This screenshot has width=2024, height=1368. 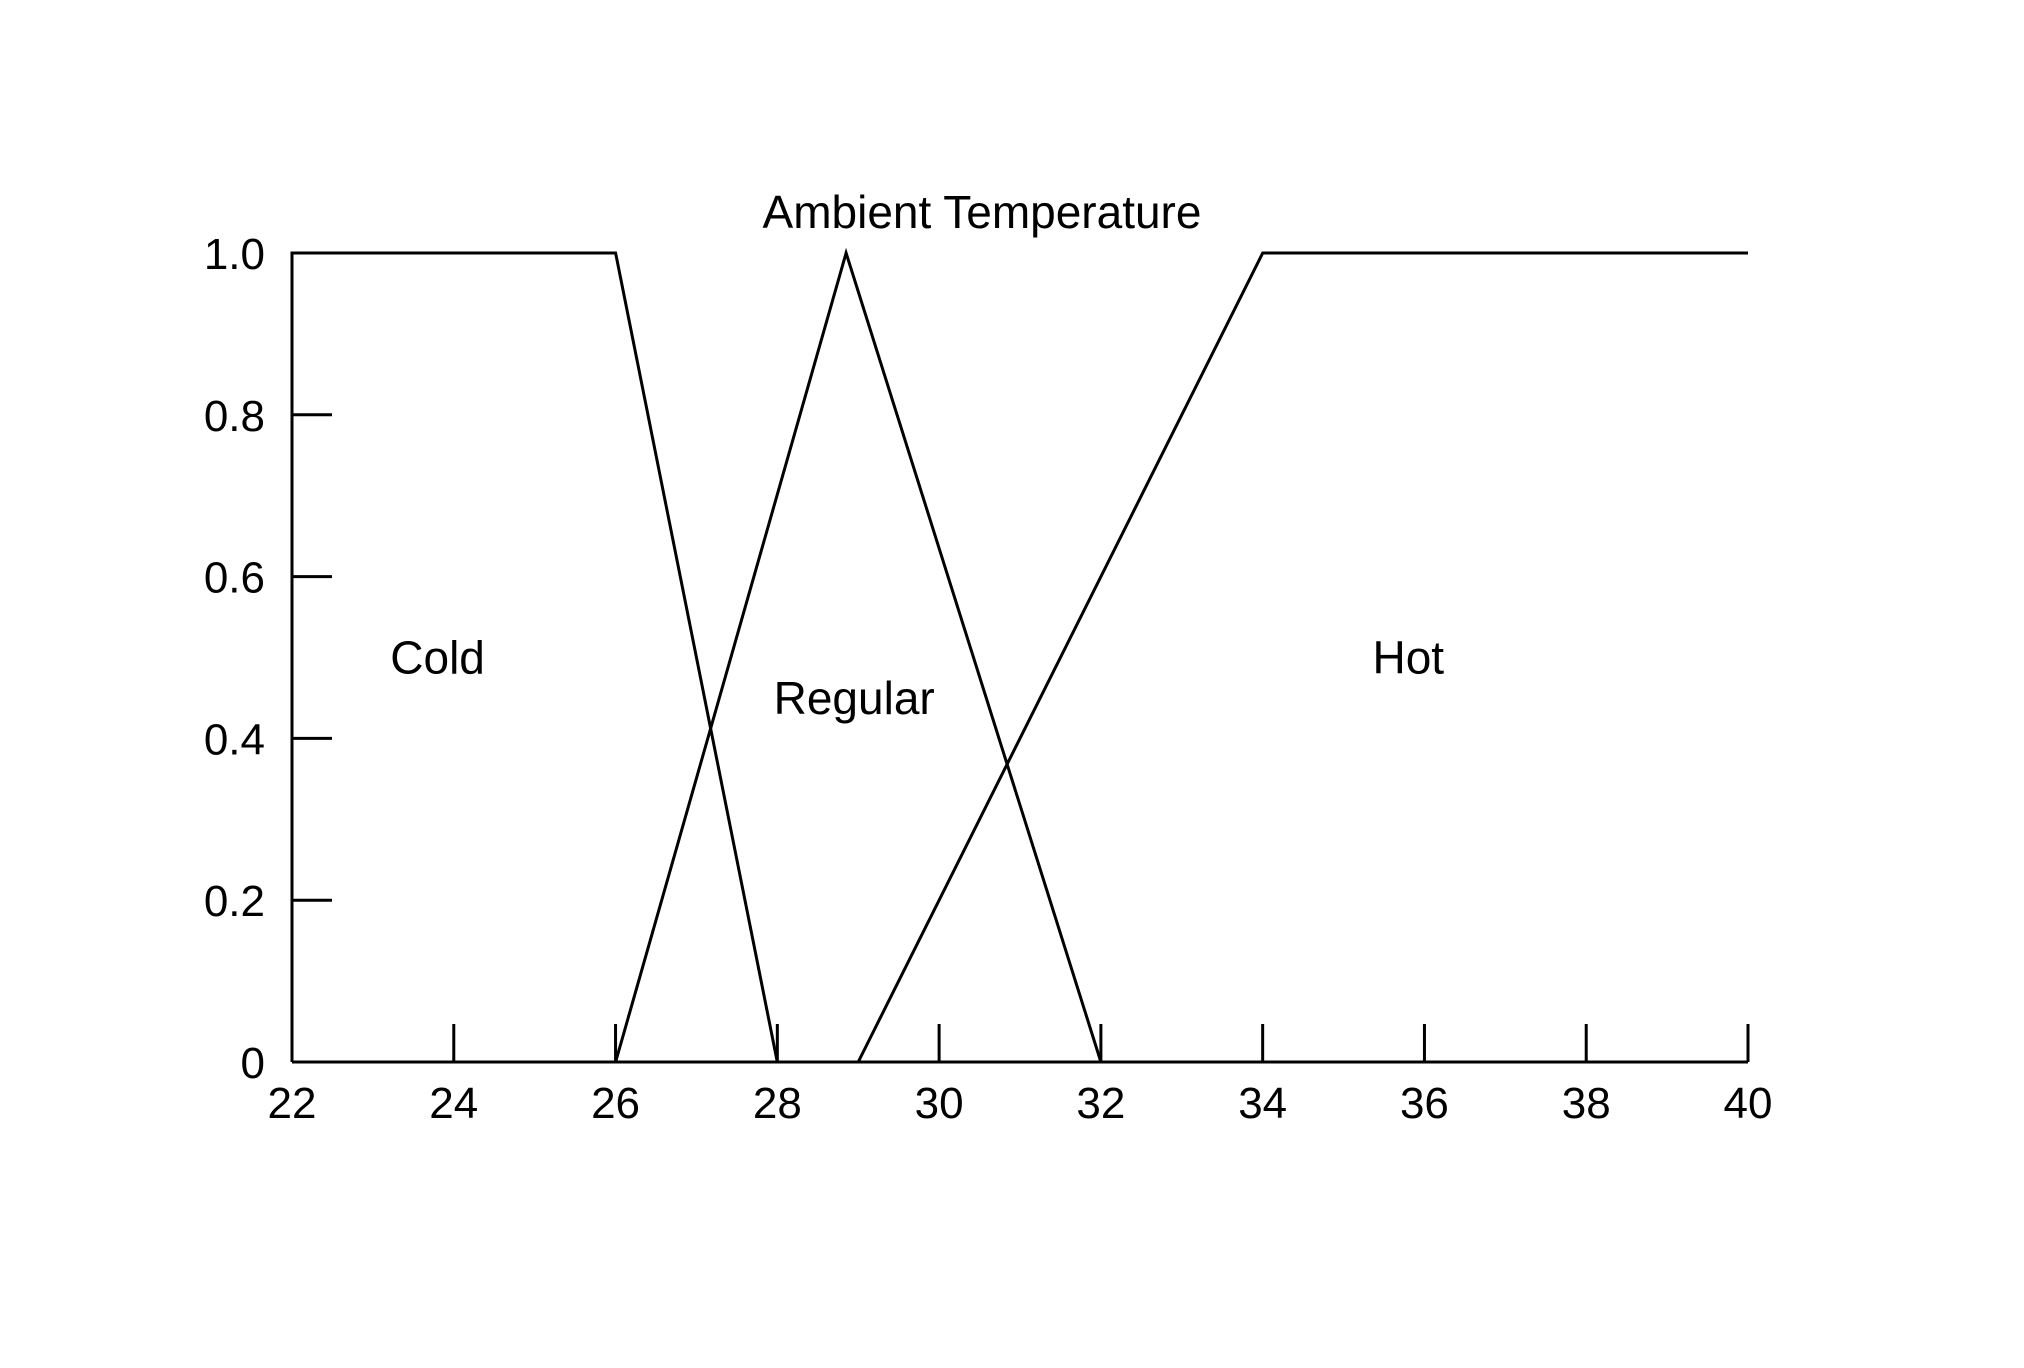 What do you see at coordinates (1748, 1103) in the screenshot?
I see `x-tick-label: 40` at bounding box center [1748, 1103].